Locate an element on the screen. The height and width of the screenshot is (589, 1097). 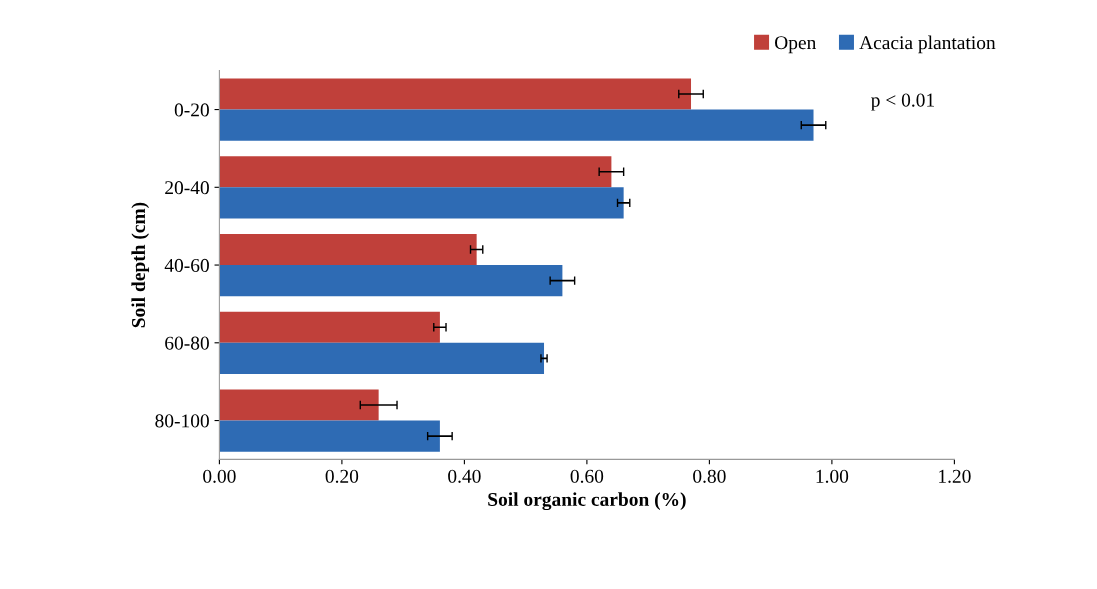
x-tick-label: 0.20 is located at coordinates (342, 476).